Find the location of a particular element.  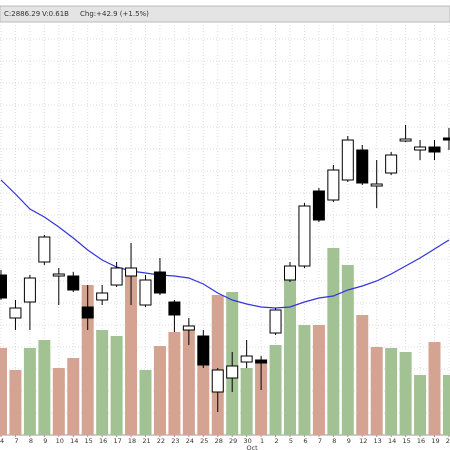

x-tick-label: 17 is located at coordinates (117, 441).